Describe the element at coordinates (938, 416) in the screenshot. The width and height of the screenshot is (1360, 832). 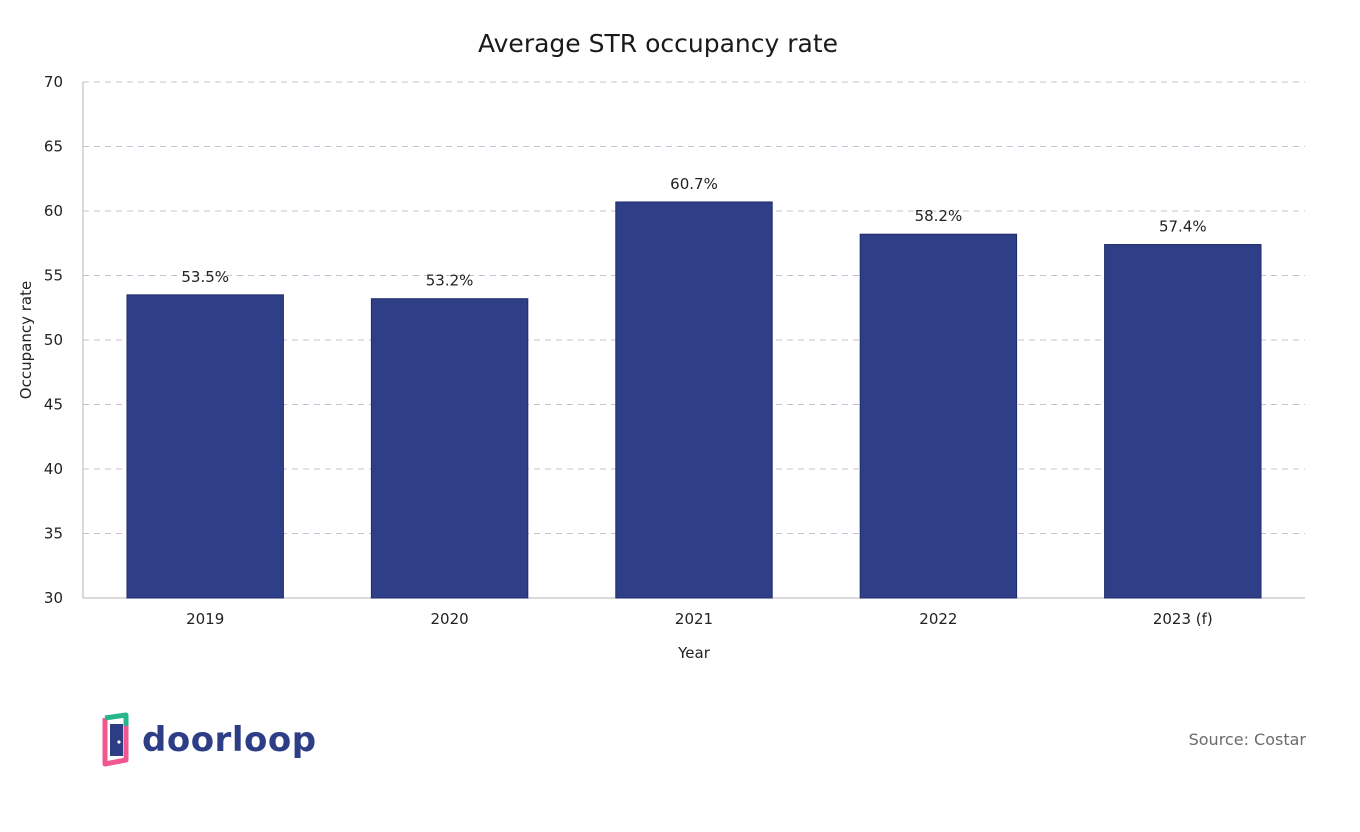
I see `bar-2022` at that location.